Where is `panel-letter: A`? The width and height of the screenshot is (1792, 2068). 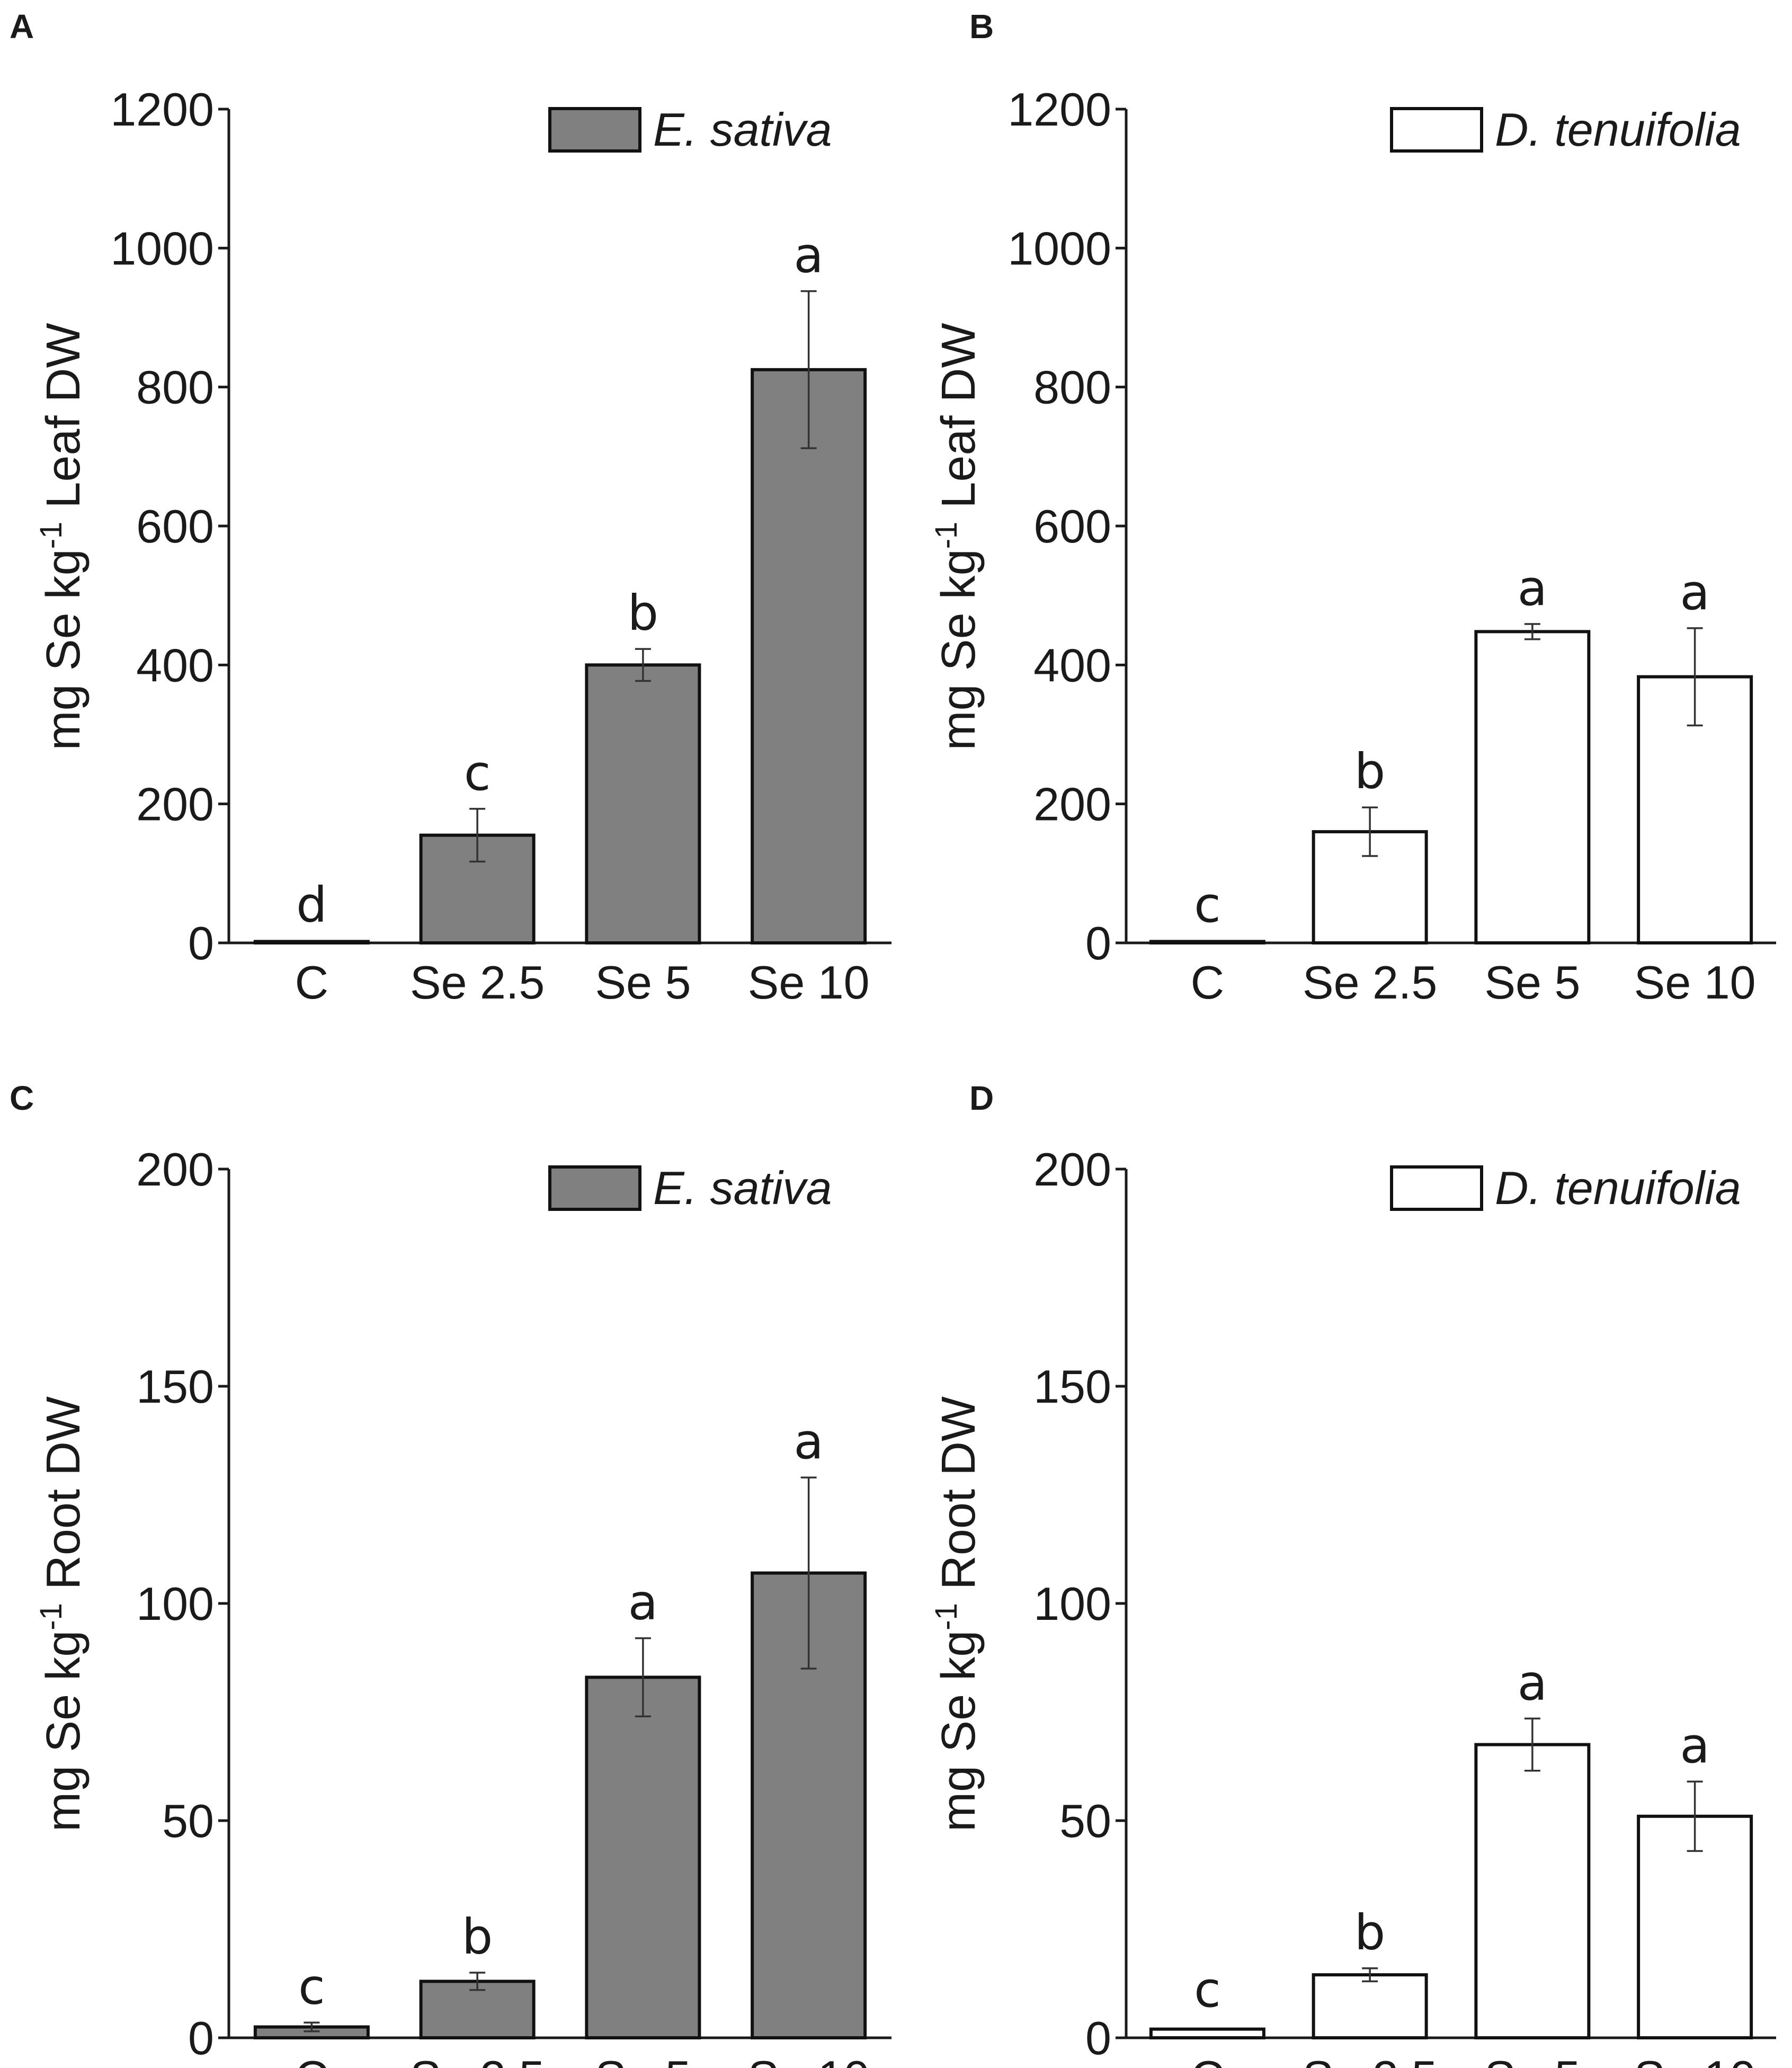
panel-letter: A is located at coordinates (22, 26).